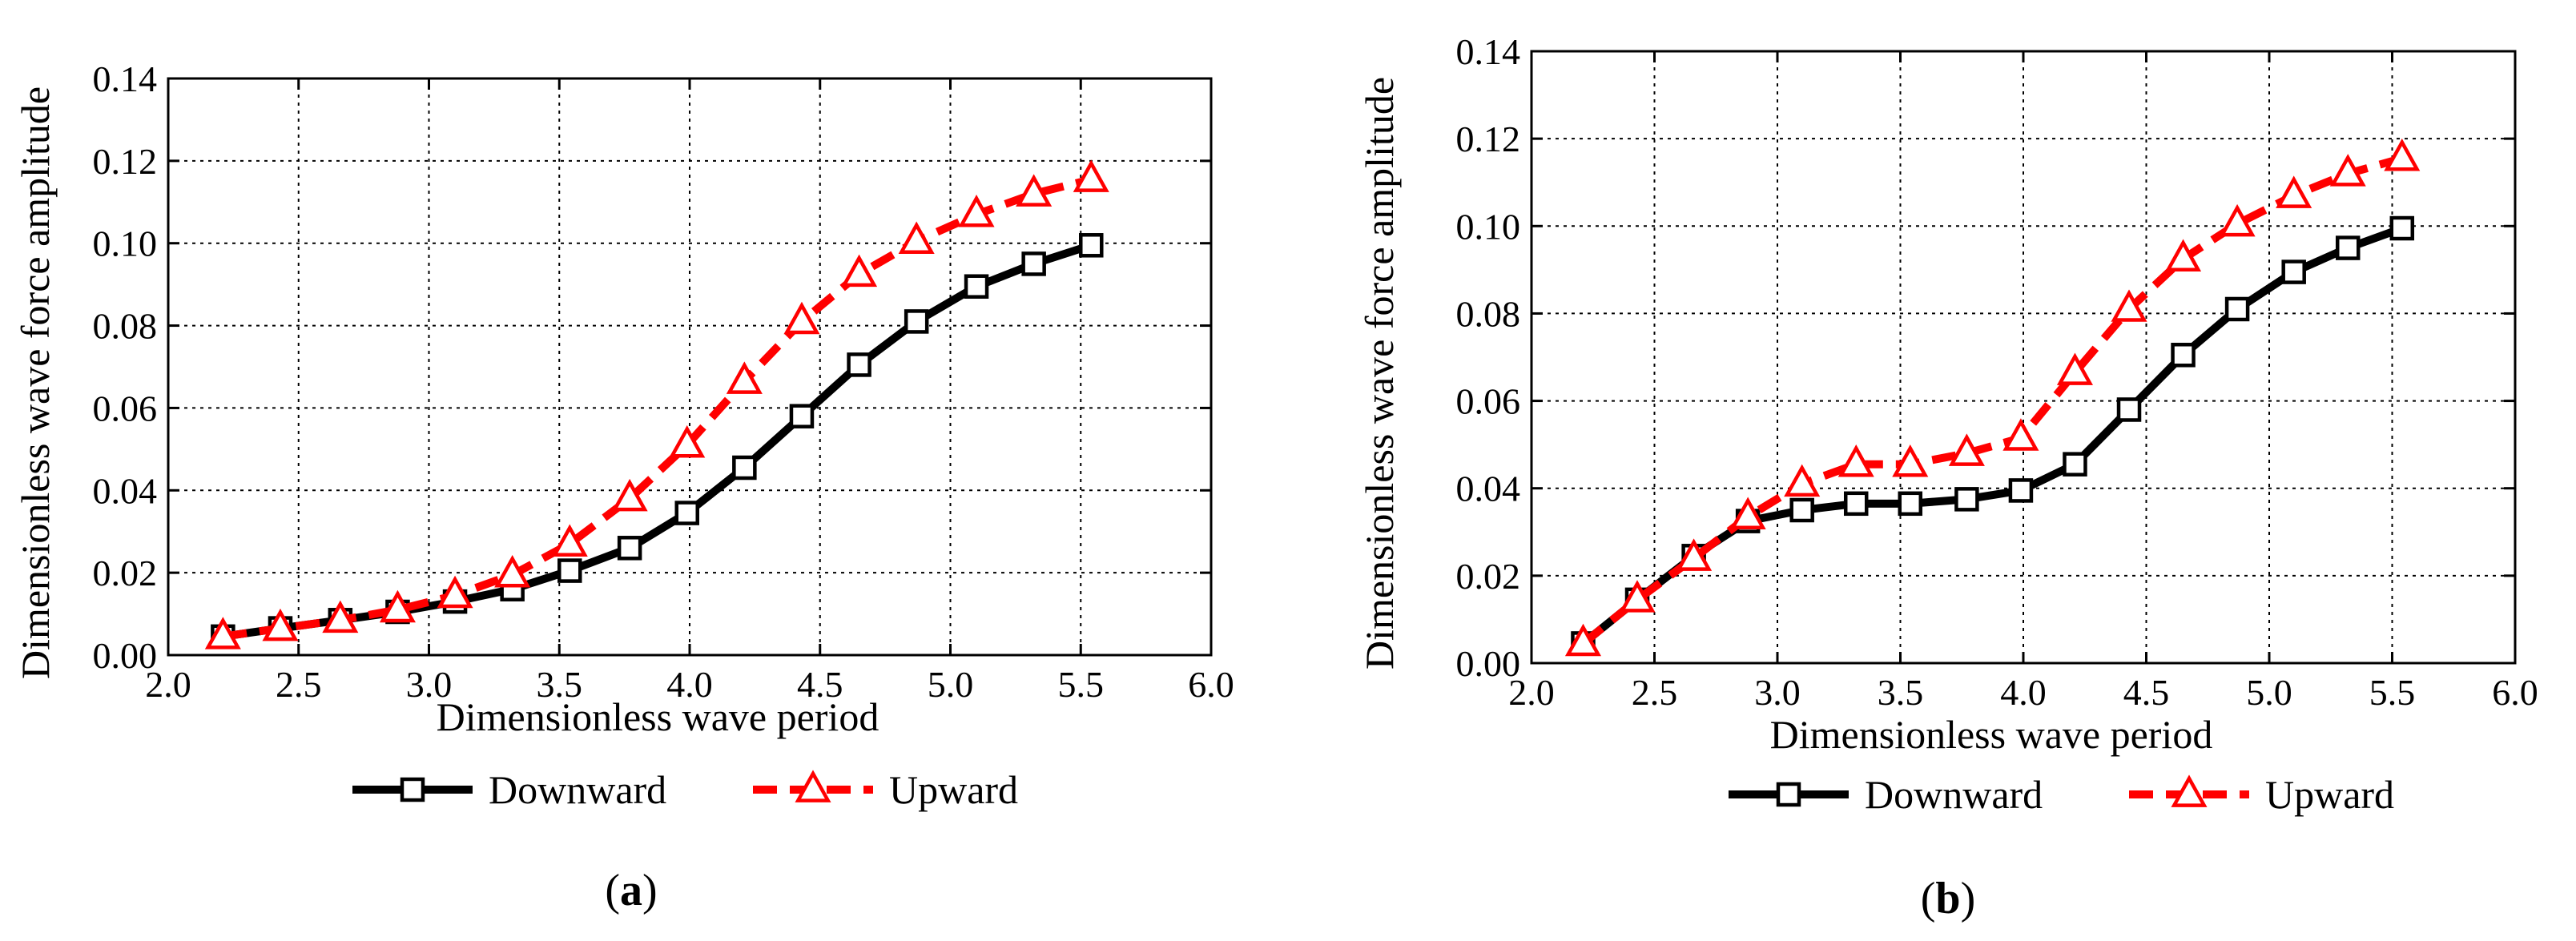  I want to click on panel-label: (a), so click(631, 890).